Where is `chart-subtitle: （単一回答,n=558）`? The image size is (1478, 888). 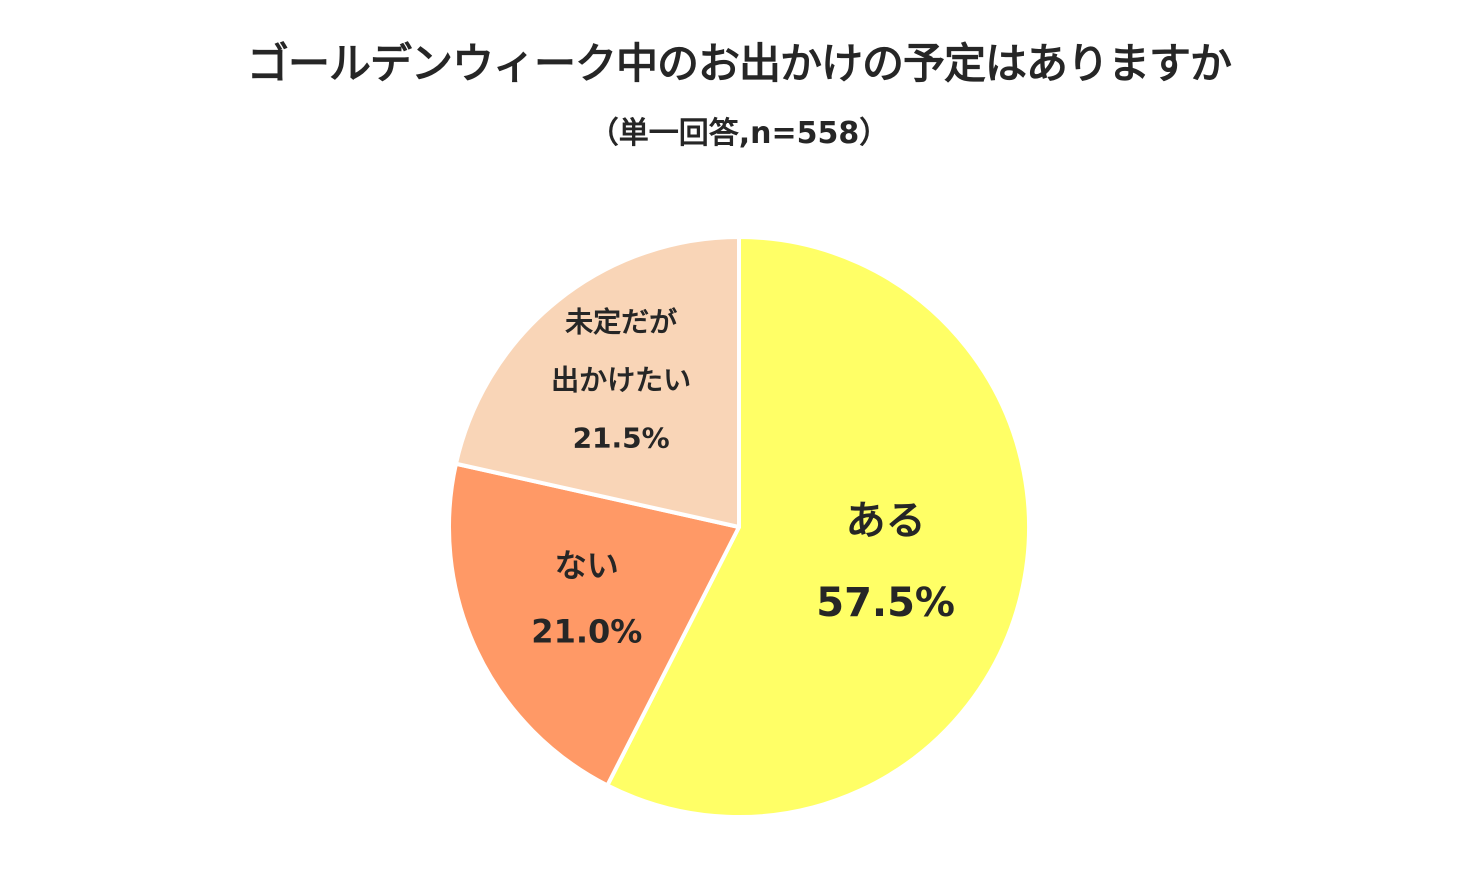 chart-subtitle: （単一回答,n=558） is located at coordinates (739, 133).